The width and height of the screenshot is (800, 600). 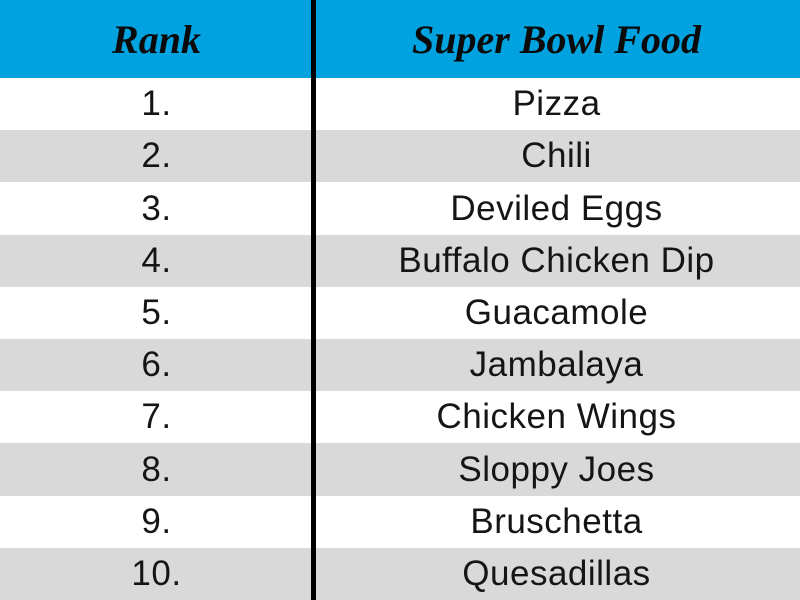 I want to click on food-cell: Sloppy Joes, so click(x=556, y=469).